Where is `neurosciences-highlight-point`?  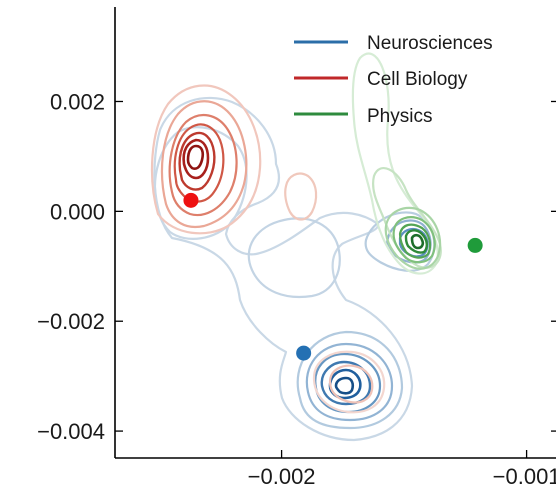
neurosciences-highlight-point is located at coordinates (304, 353).